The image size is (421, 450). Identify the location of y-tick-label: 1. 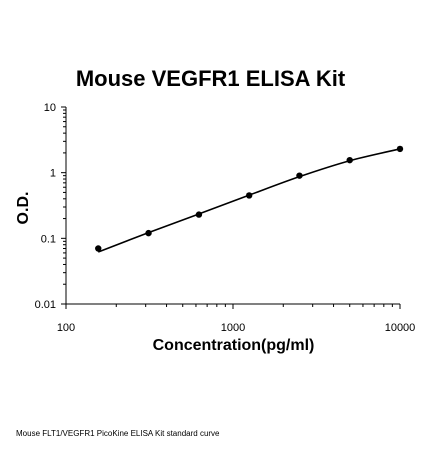
(53, 174).